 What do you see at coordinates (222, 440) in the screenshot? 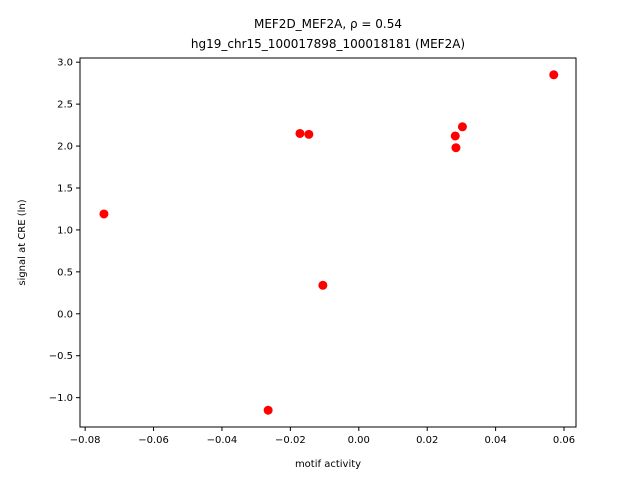
I see `x-tick-label: −0.04` at bounding box center [222, 440].